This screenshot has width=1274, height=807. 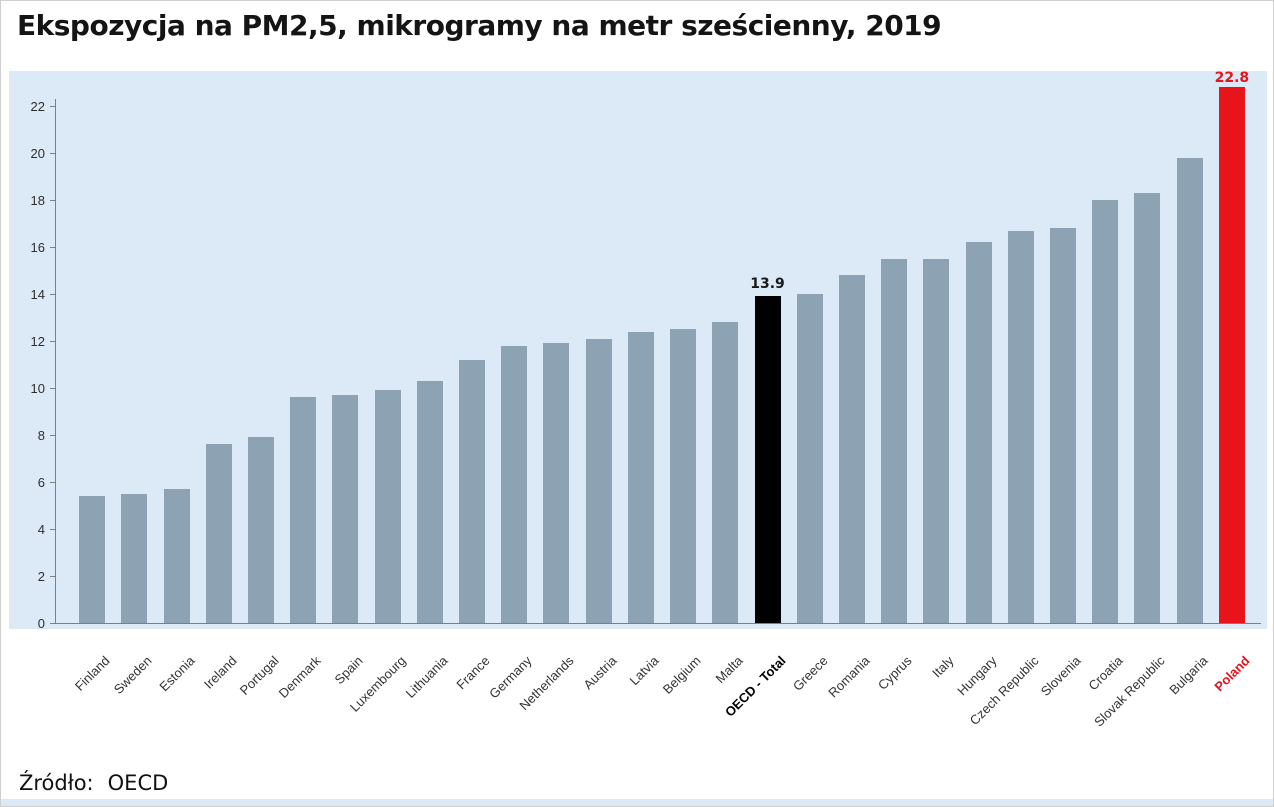 What do you see at coordinates (514, 484) in the screenshot?
I see `bar-germany` at bounding box center [514, 484].